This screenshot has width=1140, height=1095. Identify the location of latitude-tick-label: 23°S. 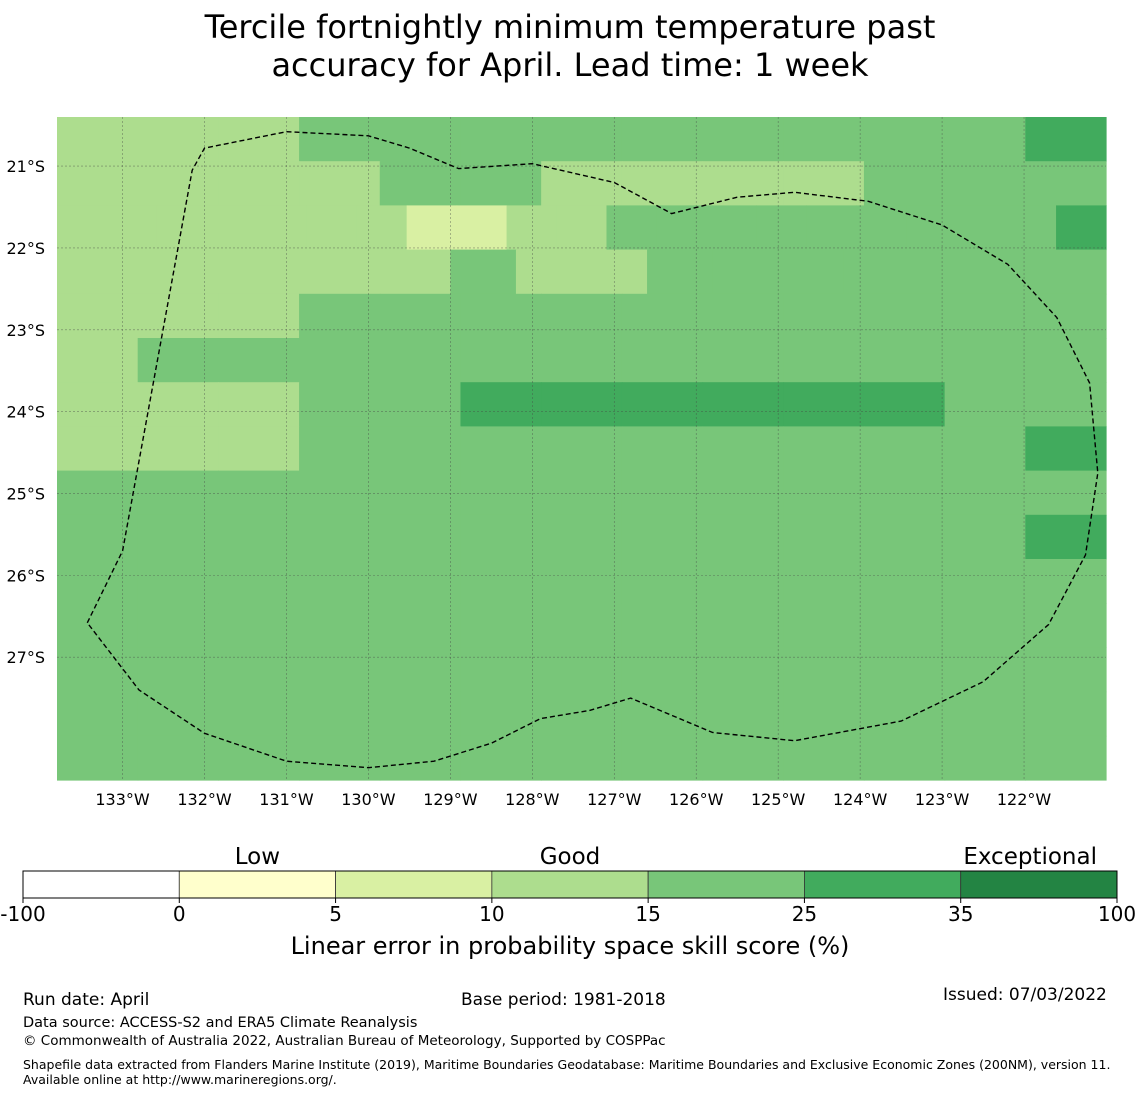
(25, 330).